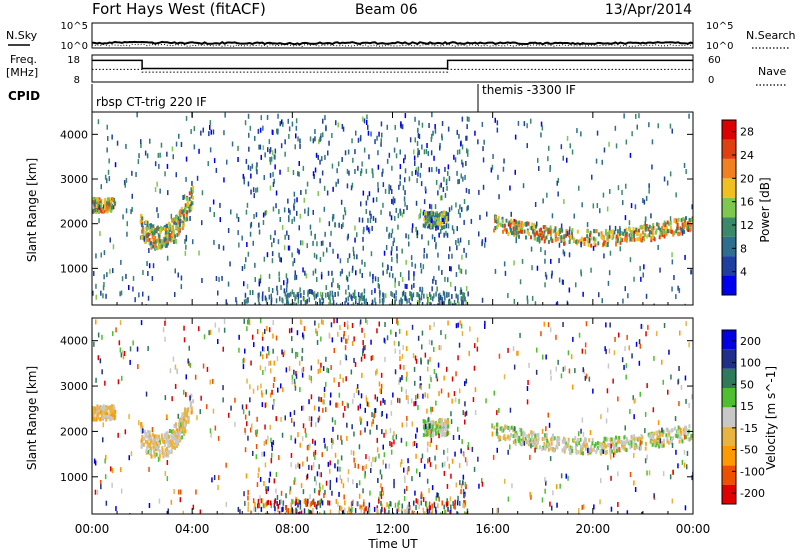 The height and width of the screenshot is (554, 800). Describe the element at coordinates (749, 450) in the screenshot. I see `colorbar-tick-label: -50` at that location.